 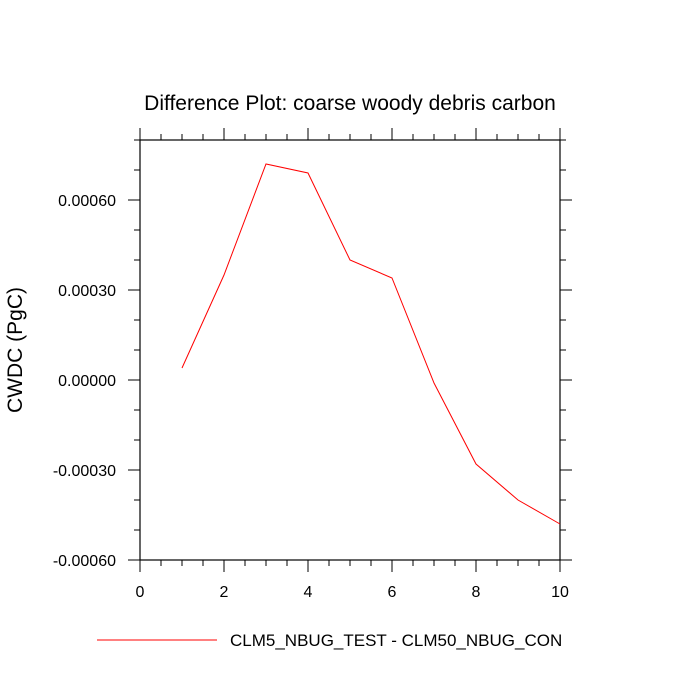 I want to click on y-tick-label: -0.00060, so click(x=84, y=561).